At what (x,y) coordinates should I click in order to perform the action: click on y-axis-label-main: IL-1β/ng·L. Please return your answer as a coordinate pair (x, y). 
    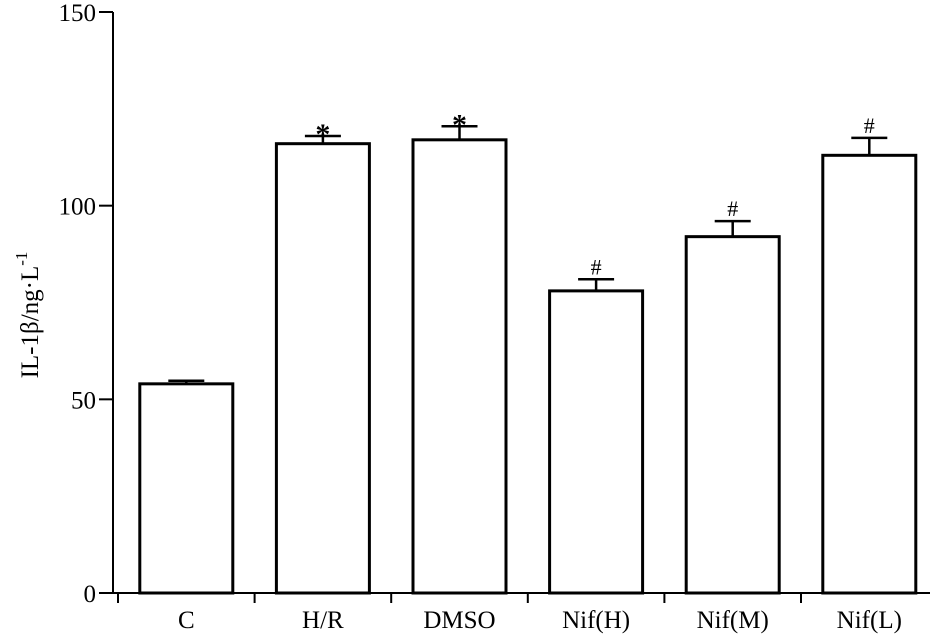
    Looking at the image, I should click on (30, 322).